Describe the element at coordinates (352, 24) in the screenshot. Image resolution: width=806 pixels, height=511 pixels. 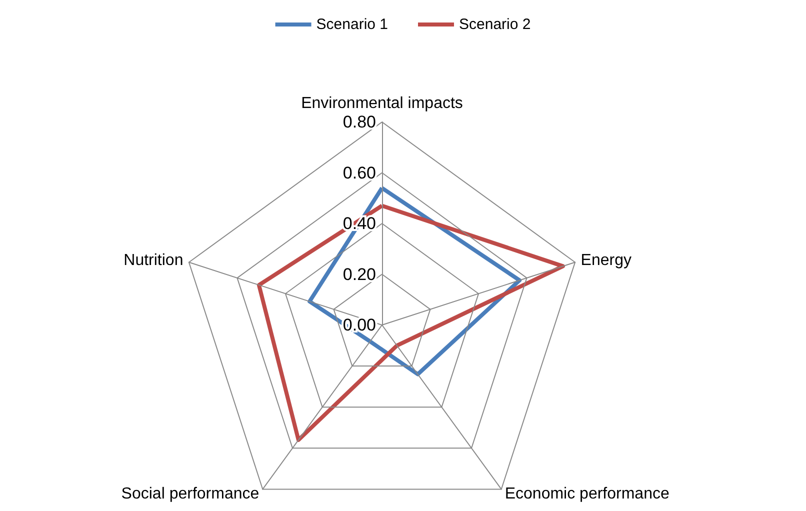
I see `legend-label: Scenario 1` at that location.